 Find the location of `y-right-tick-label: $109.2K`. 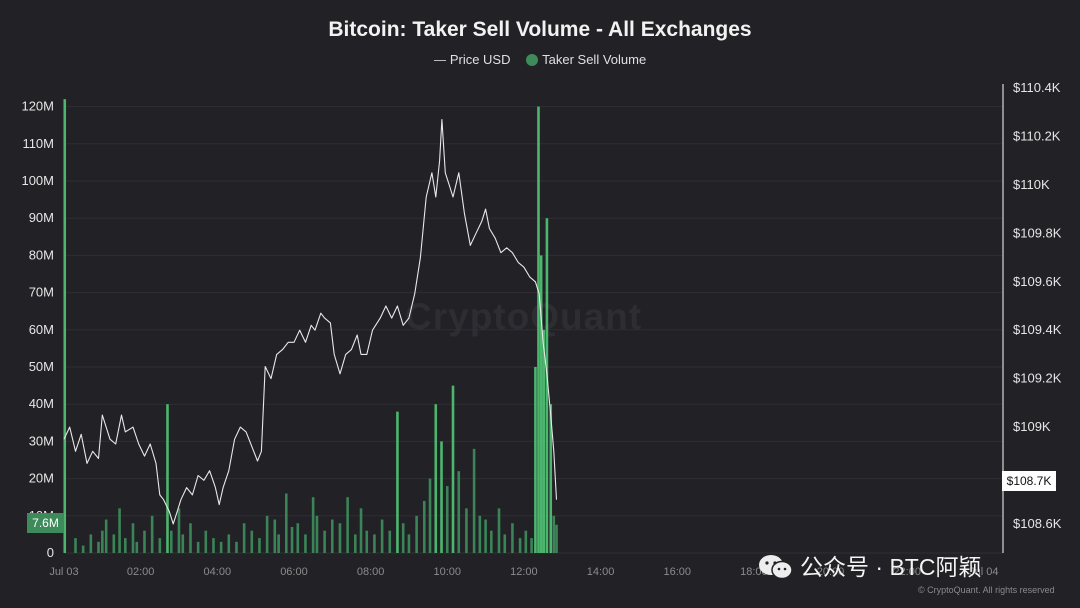

y-right-tick-label: $109.2K is located at coordinates (1037, 378).